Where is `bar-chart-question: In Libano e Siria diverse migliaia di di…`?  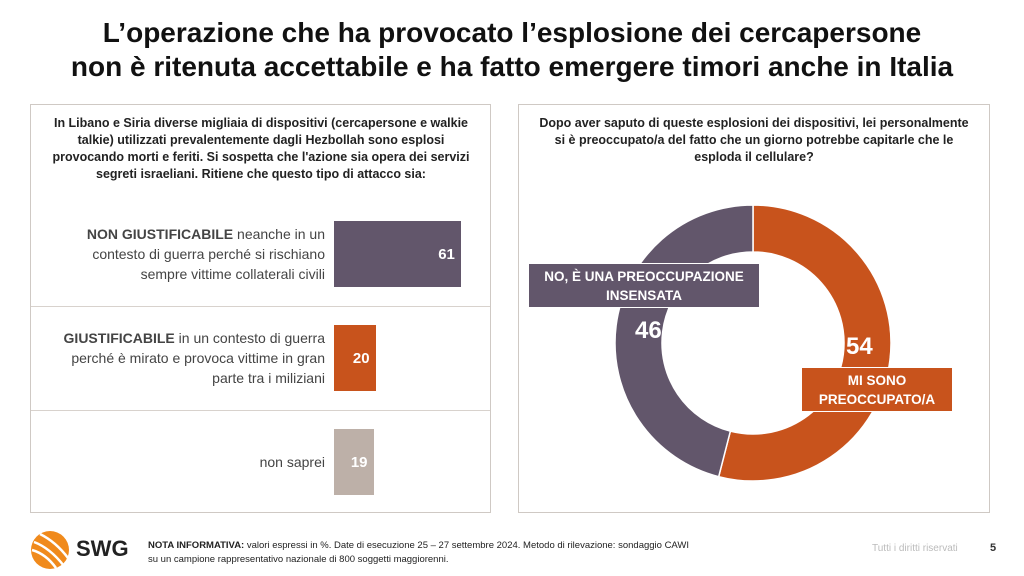 bar-chart-question: In Libano e Siria diverse migliaia di di… is located at coordinates (261, 148).